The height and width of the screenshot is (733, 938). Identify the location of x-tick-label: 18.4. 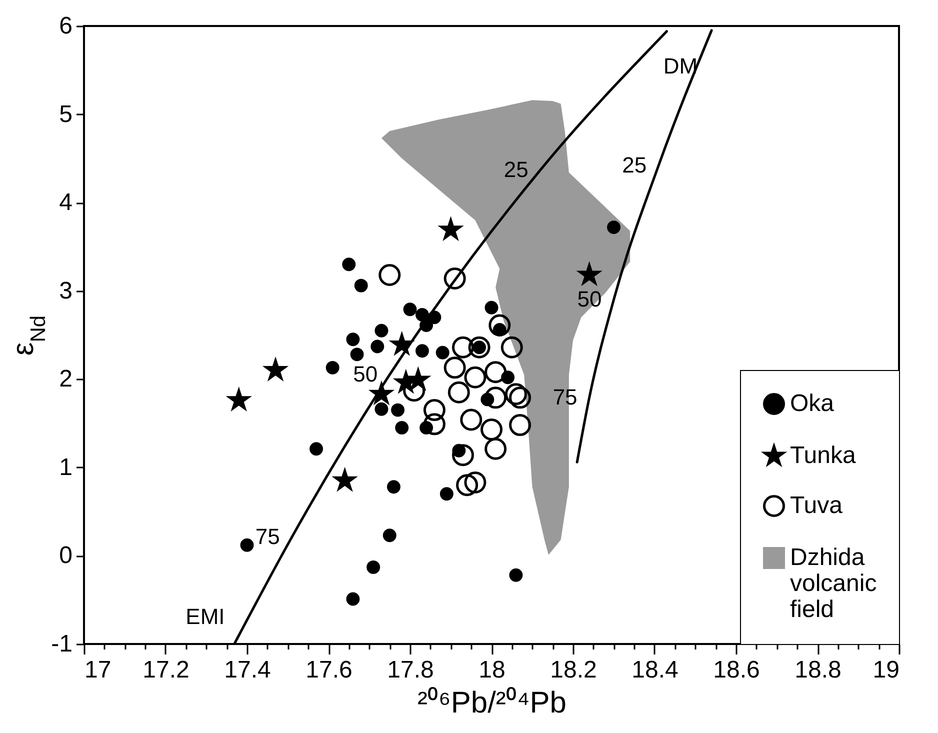
(655, 670).